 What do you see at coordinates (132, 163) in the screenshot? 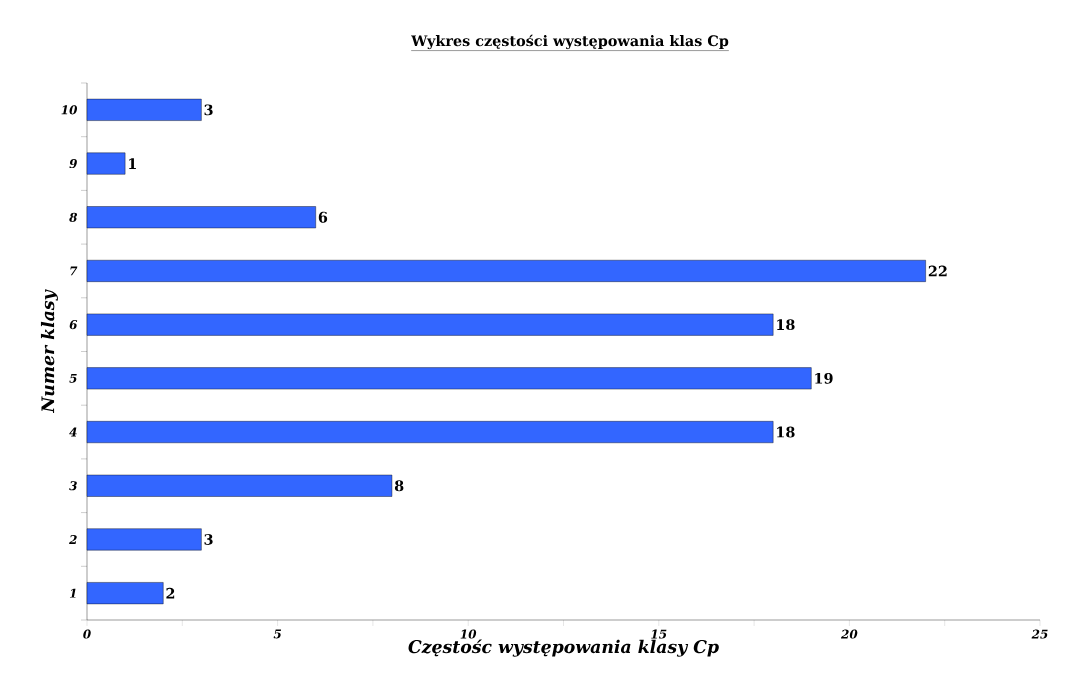
I see `data-label: 1` at bounding box center [132, 163].